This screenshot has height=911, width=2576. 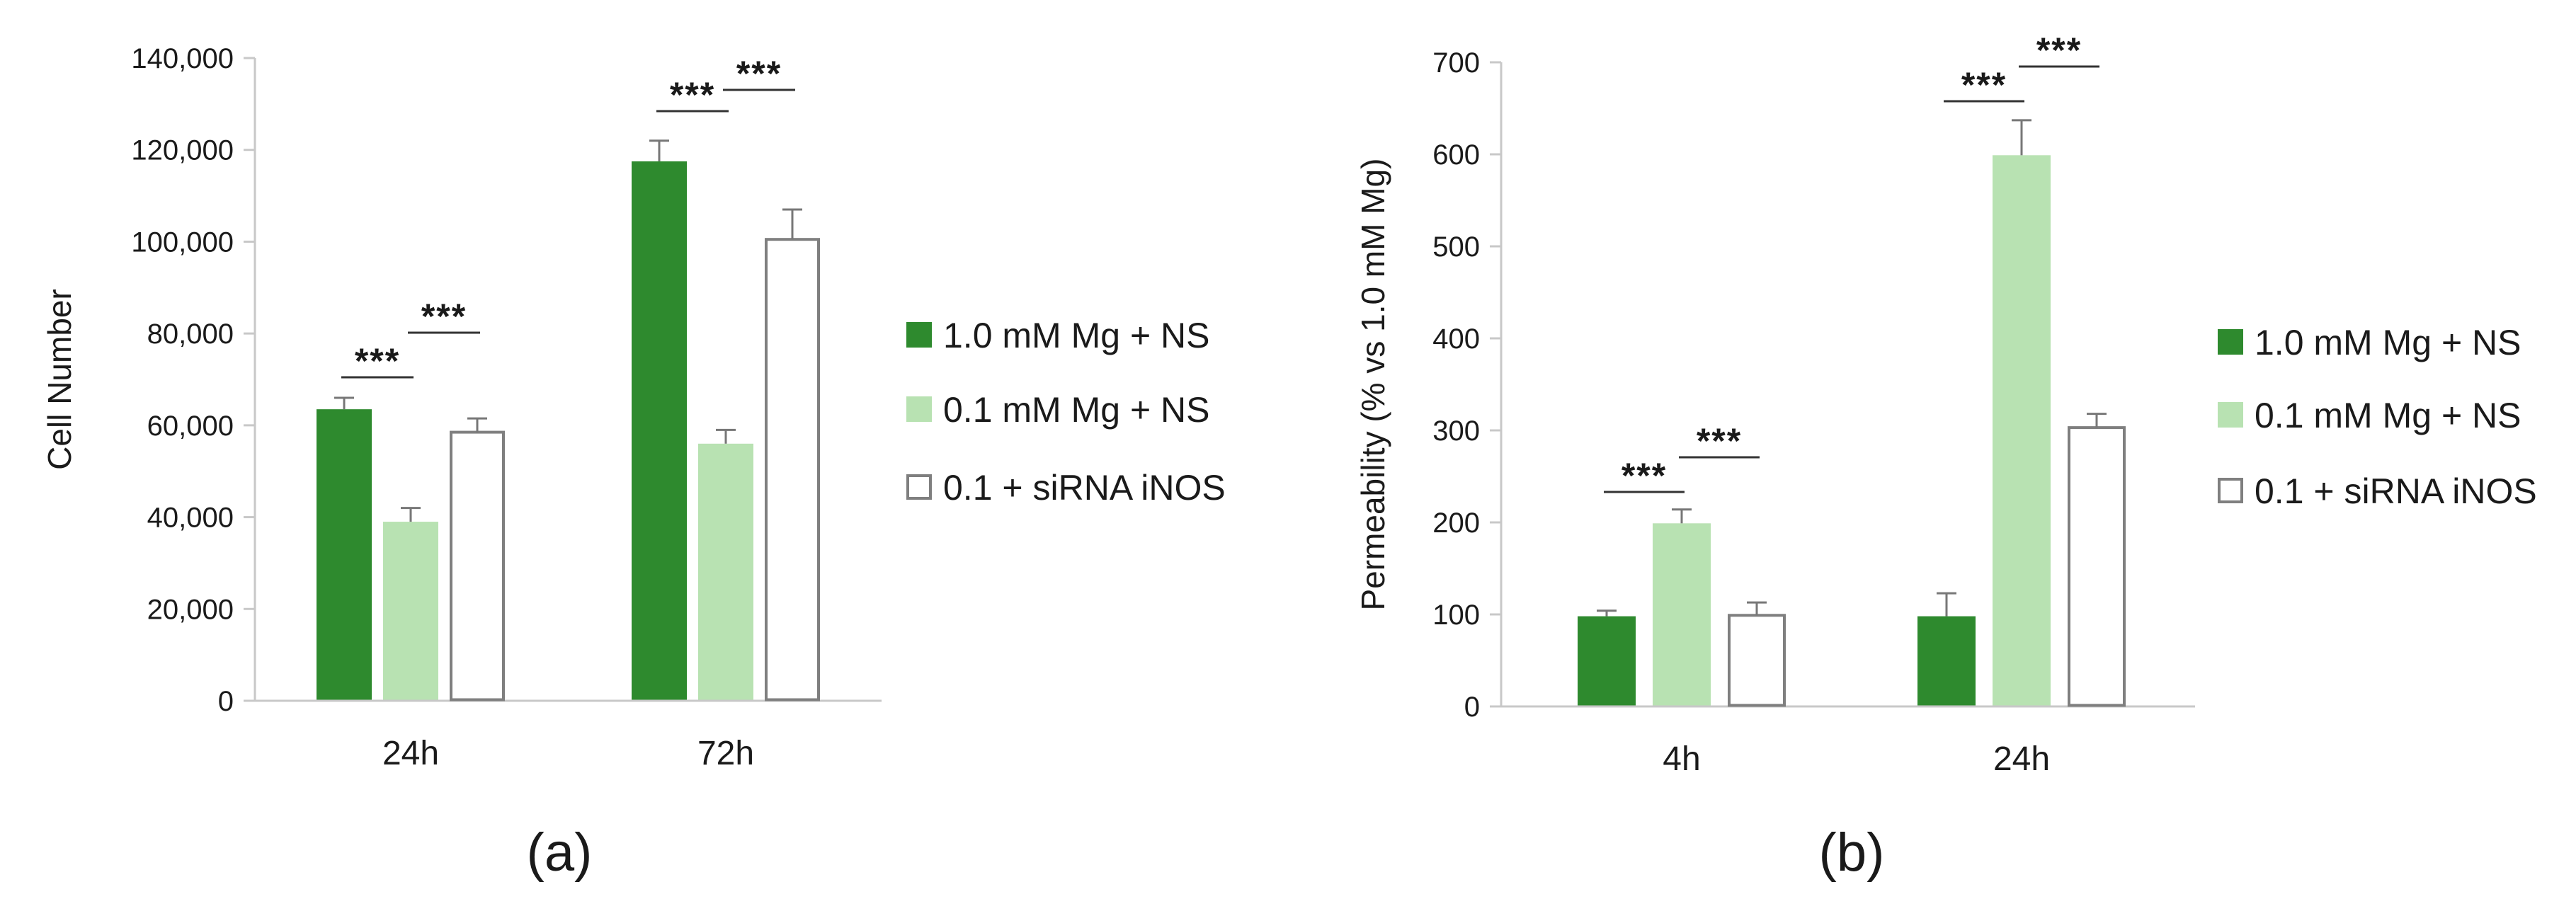 What do you see at coordinates (725, 753) in the screenshot?
I see `x-tick-label: 72h` at bounding box center [725, 753].